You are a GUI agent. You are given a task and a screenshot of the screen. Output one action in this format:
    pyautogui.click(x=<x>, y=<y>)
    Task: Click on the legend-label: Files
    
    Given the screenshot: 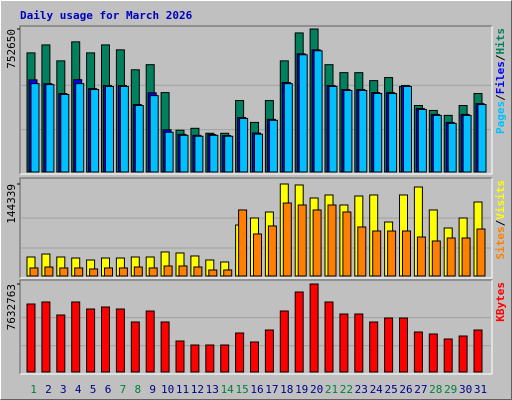 What is the action you would take?
    pyautogui.click(x=500, y=77)
    